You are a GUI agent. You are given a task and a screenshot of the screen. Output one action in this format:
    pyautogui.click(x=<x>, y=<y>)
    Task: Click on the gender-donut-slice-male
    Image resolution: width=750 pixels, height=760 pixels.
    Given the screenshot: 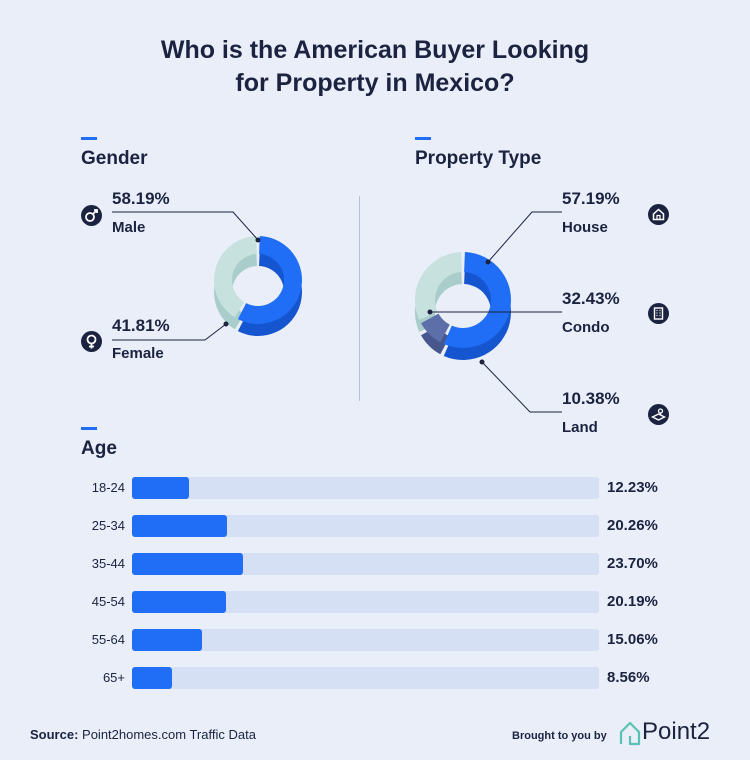 What is the action you would take?
    pyautogui.click(x=270, y=280)
    